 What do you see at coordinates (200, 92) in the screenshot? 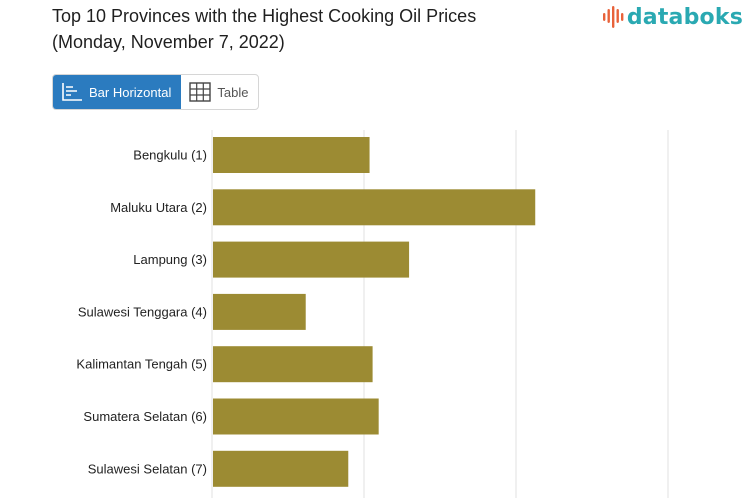
I see `table-icon` at bounding box center [200, 92].